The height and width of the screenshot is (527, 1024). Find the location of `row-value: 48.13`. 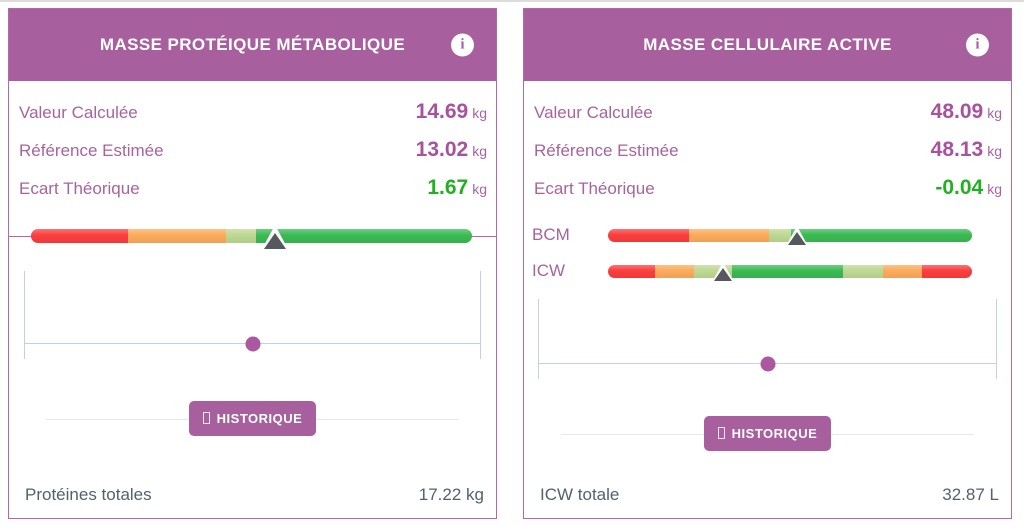

row-value: 48.13 is located at coordinates (957, 149).